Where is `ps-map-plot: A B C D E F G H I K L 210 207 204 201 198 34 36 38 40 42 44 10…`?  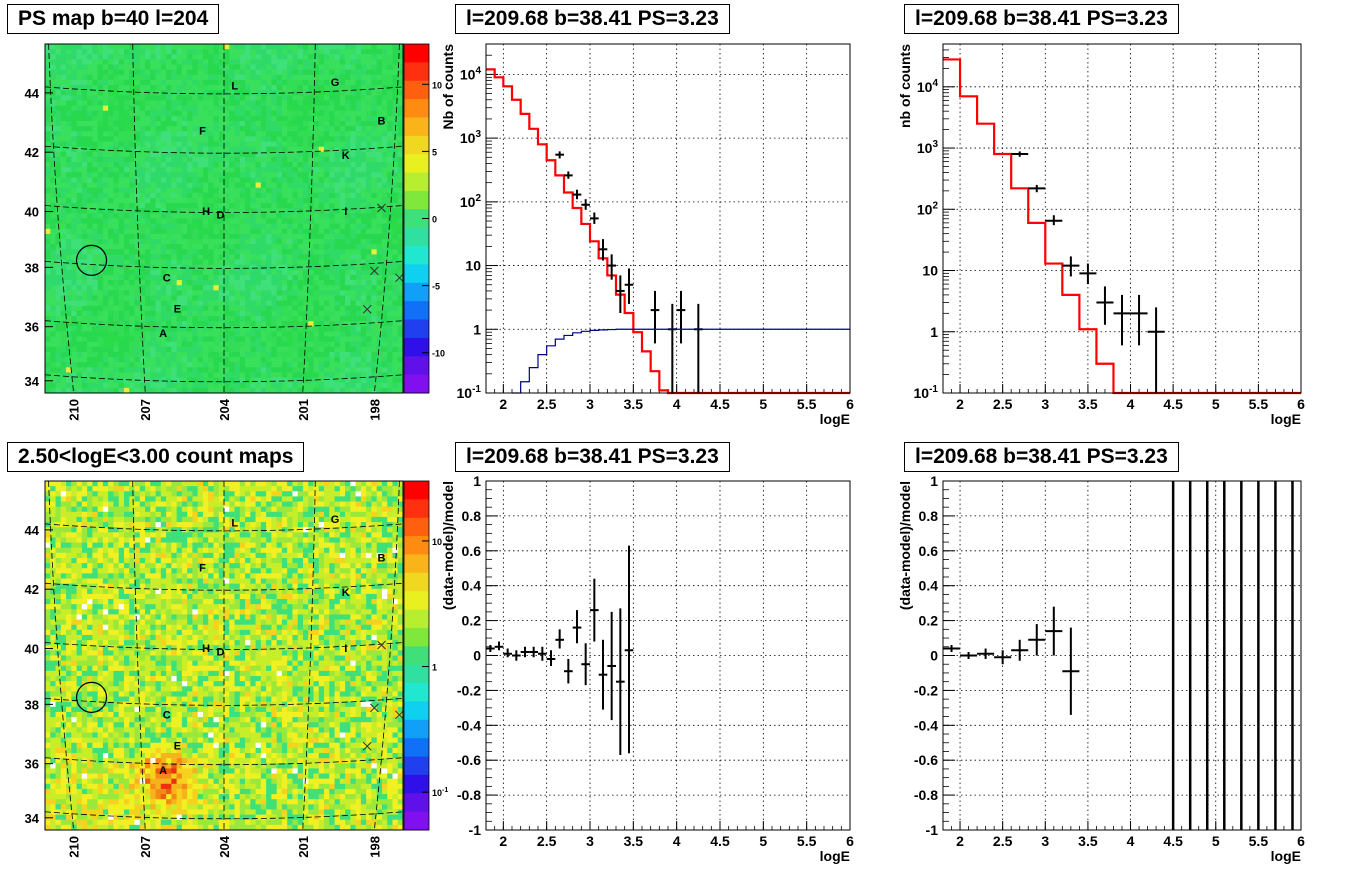 ps-map-plot: A B C D E F G H I K L 210 207 204 201 198 34 36 38 40 42 44 10… is located at coordinates (235, 232).